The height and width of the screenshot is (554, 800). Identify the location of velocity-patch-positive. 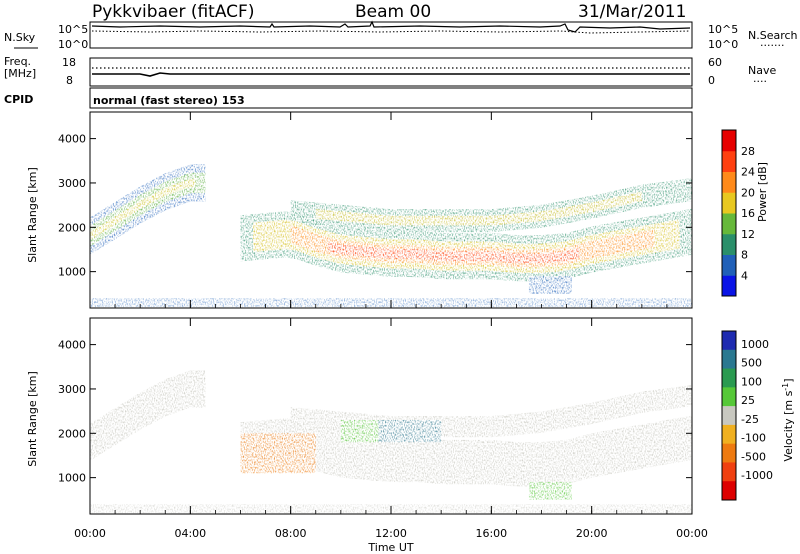
(359, 431).